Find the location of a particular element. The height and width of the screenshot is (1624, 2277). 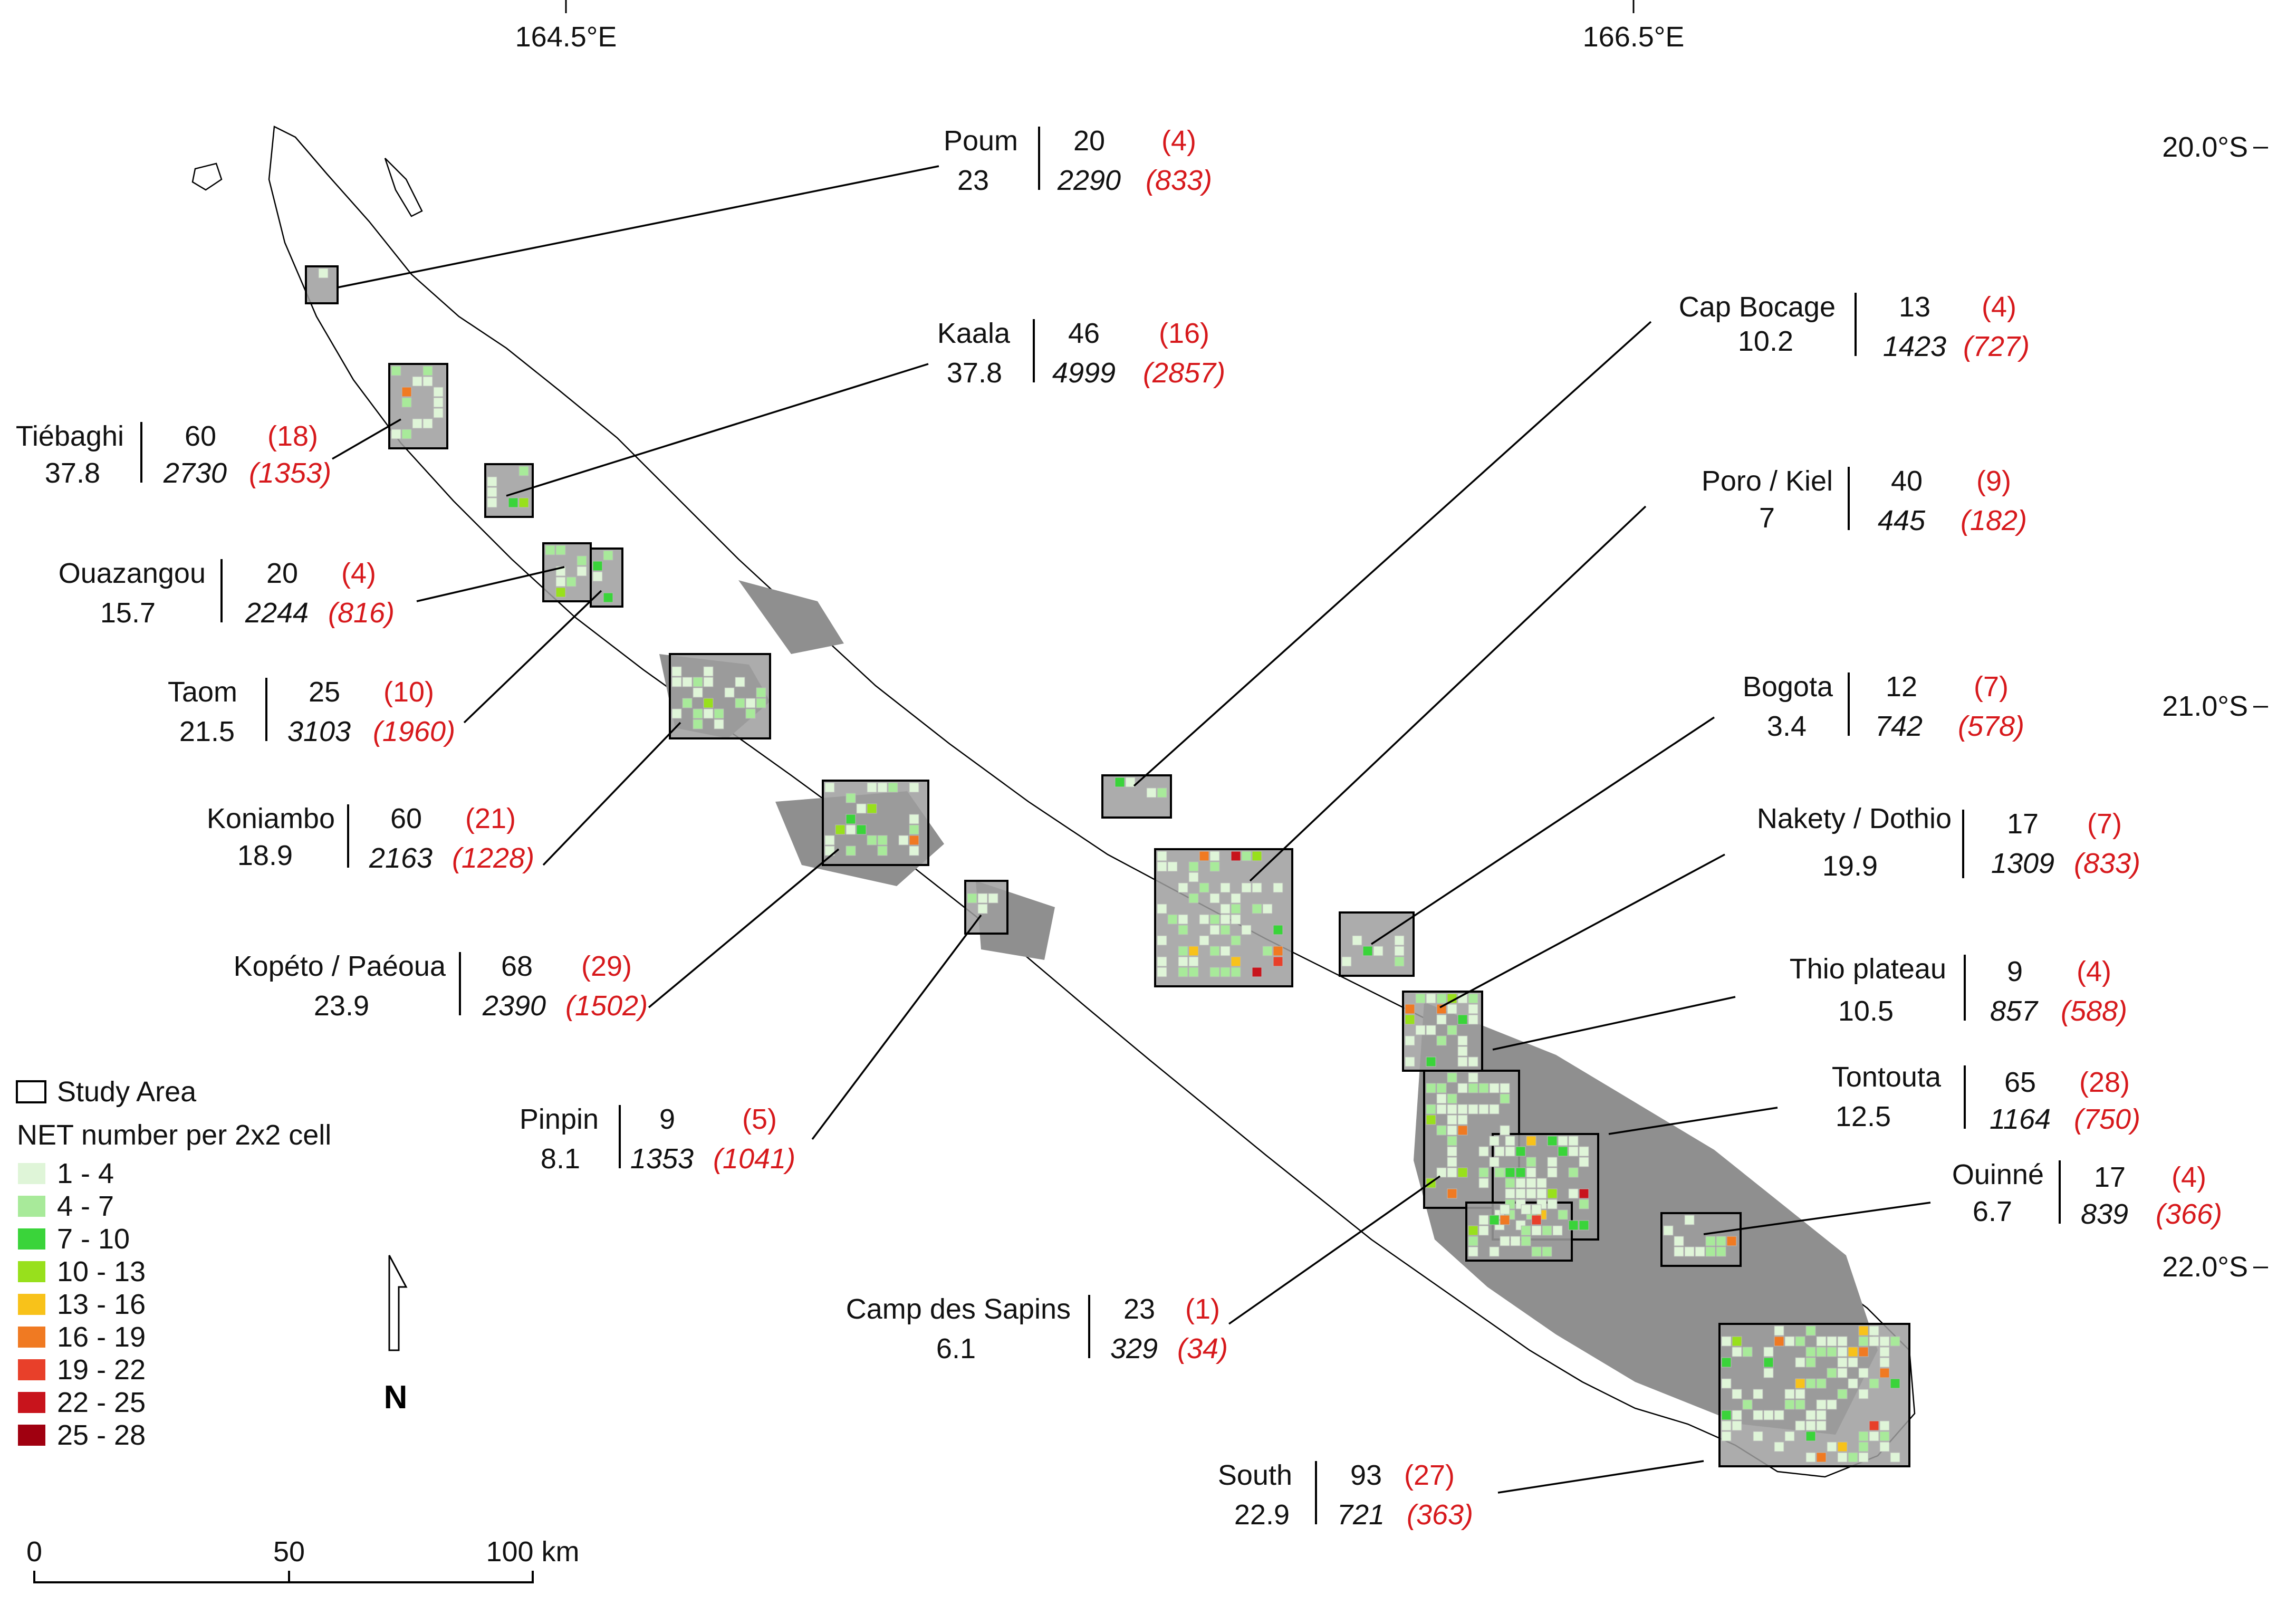

site-cells-red: (1960) is located at coordinates (414, 731).